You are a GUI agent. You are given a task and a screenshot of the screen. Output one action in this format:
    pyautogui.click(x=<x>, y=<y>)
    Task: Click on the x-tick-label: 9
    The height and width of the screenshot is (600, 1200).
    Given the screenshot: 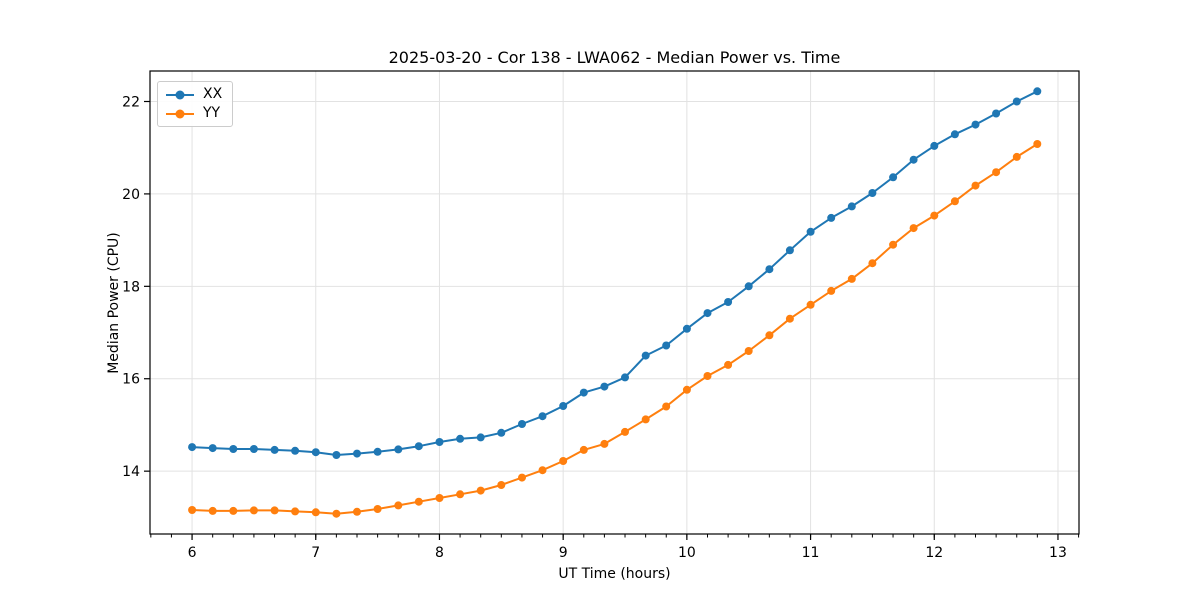 What is the action you would take?
    pyautogui.click(x=563, y=553)
    